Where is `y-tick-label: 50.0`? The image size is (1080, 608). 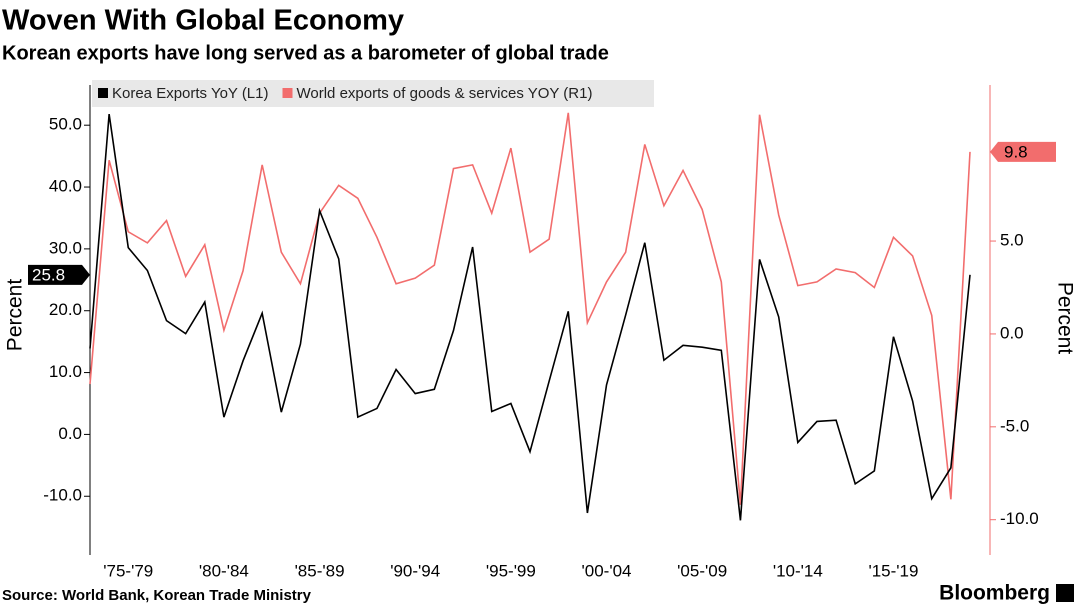
y-tick-label: 50.0 is located at coordinates (65, 124).